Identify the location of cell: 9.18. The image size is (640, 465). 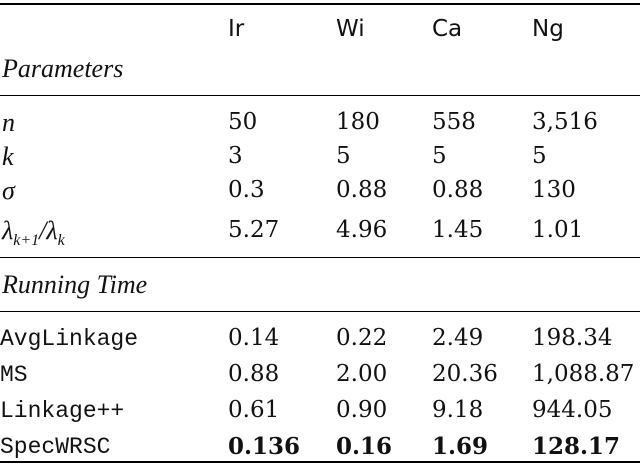
(458, 410).